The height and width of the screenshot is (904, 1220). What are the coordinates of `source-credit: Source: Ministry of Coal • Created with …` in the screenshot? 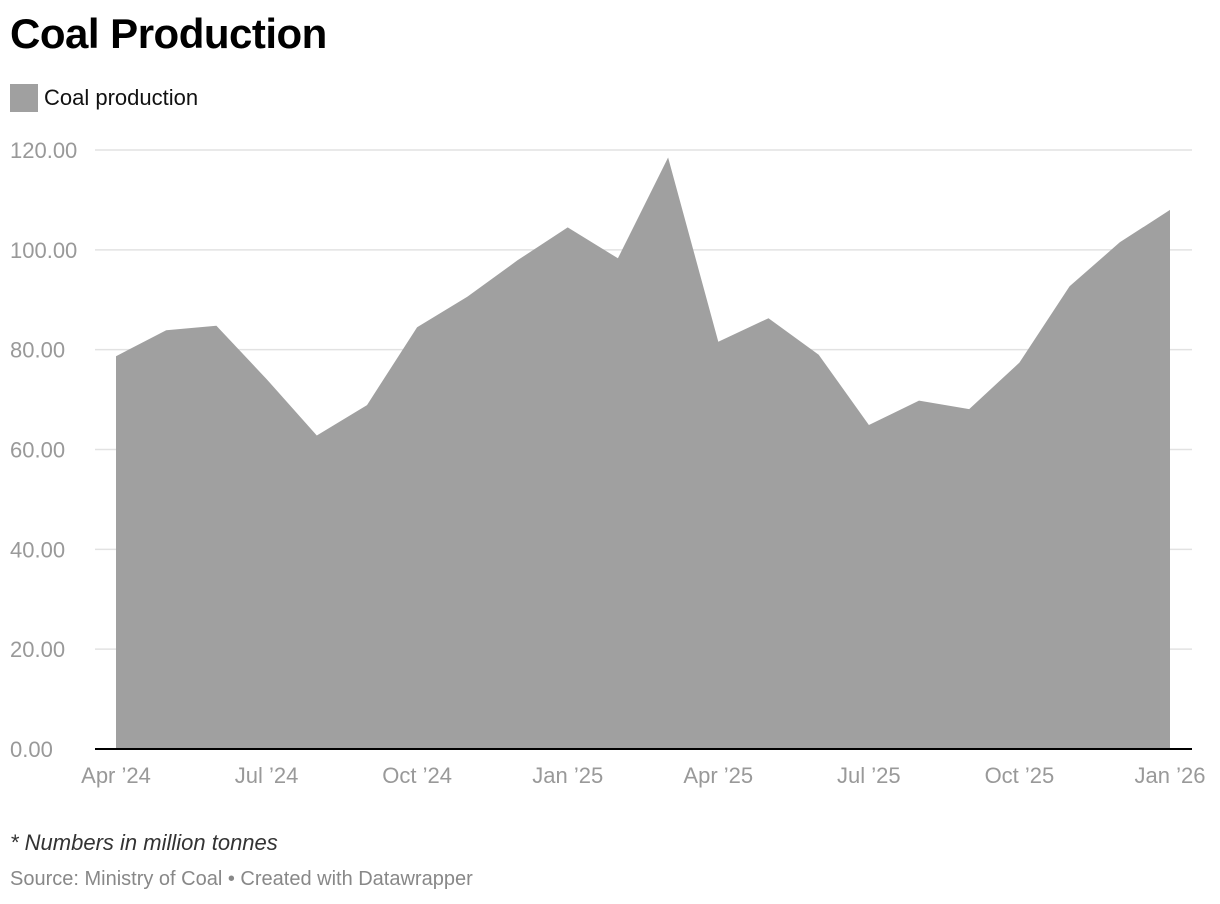 It's located at (241, 879).